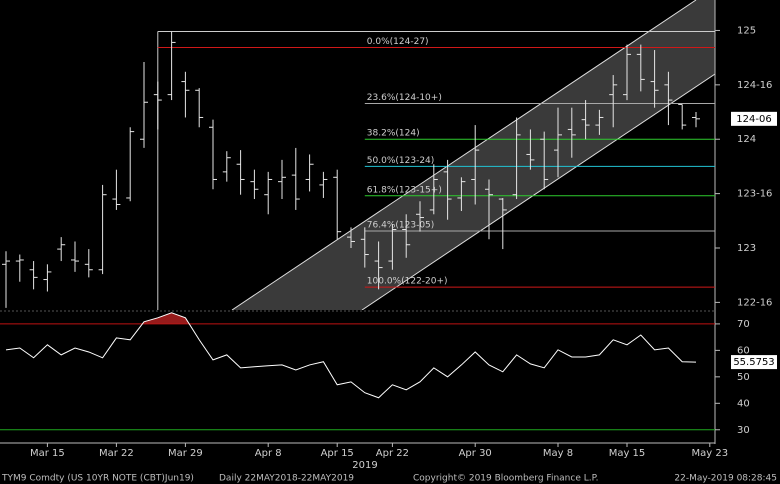  What do you see at coordinates (475, 453) in the screenshot?
I see `x-tick-label: Apr 30` at bounding box center [475, 453].